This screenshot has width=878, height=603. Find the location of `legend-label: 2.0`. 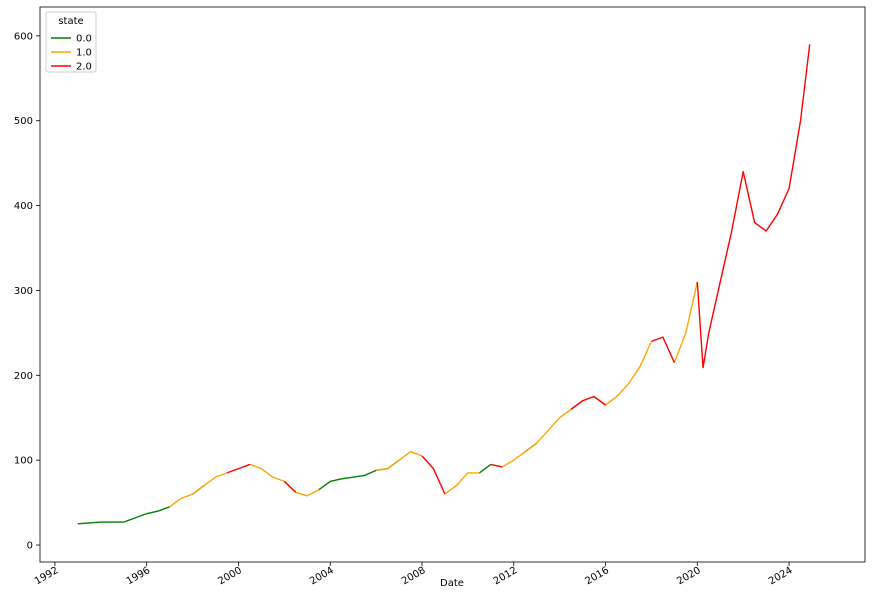

legend-label: 2.0 is located at coordinates (84, 67).